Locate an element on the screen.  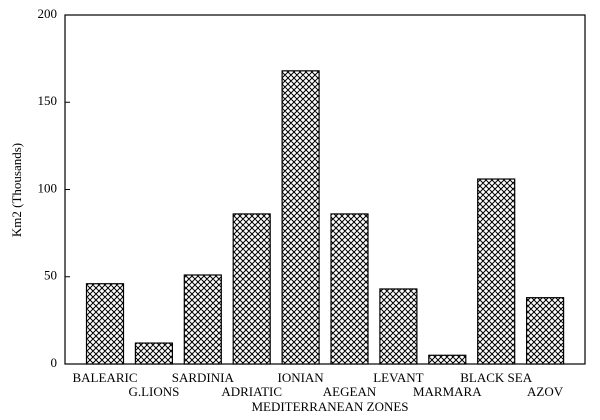
x-tick-label: SARDINIA is located at coordinates (203, 377).